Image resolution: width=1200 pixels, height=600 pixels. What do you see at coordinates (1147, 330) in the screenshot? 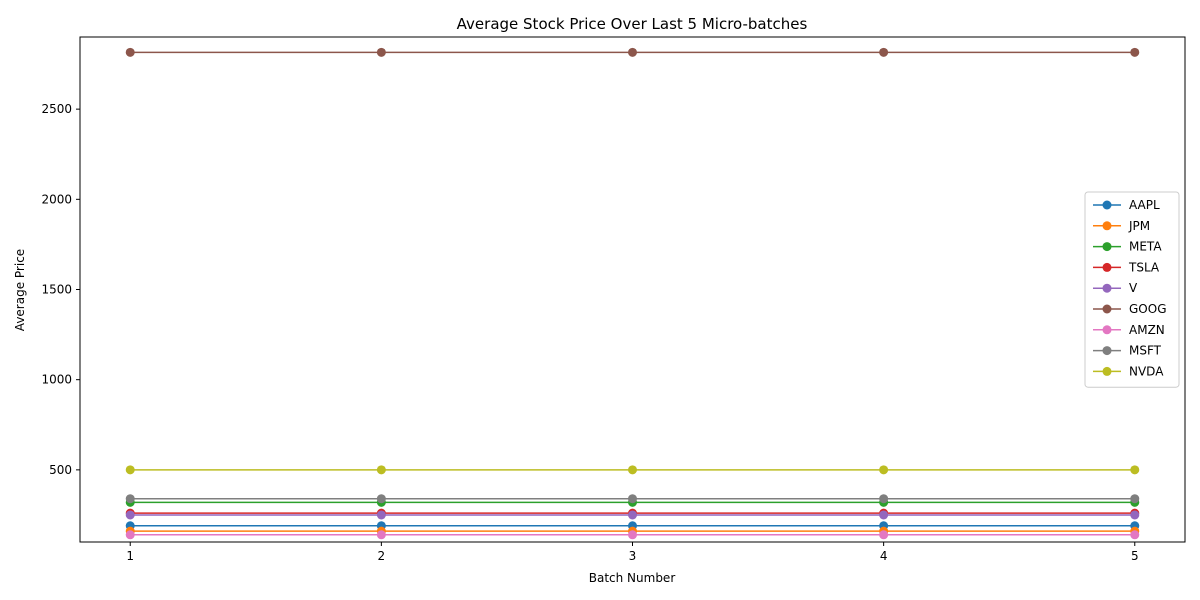
I see `legend-label: AMZN` at bounding box center [1147, 330].